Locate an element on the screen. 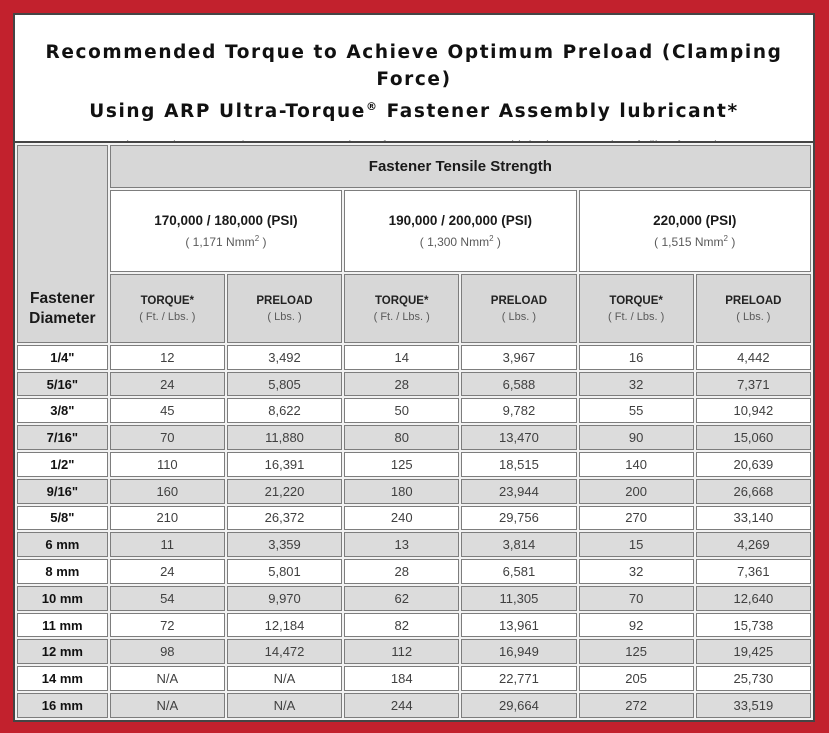 This screenshot has height=733, width=829. diameter-cell: 8 mm is located at coordinates (62, 571).